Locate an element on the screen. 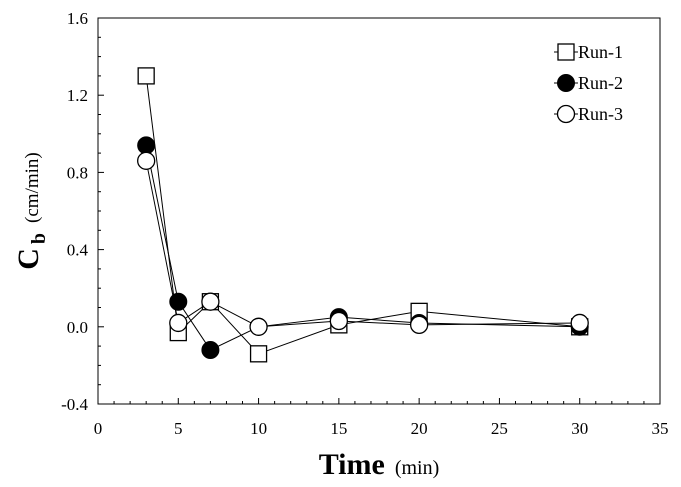 The width and height of the screenshot is (681, 487). legend-label: Run-2 is located at coordinates (600, 83).